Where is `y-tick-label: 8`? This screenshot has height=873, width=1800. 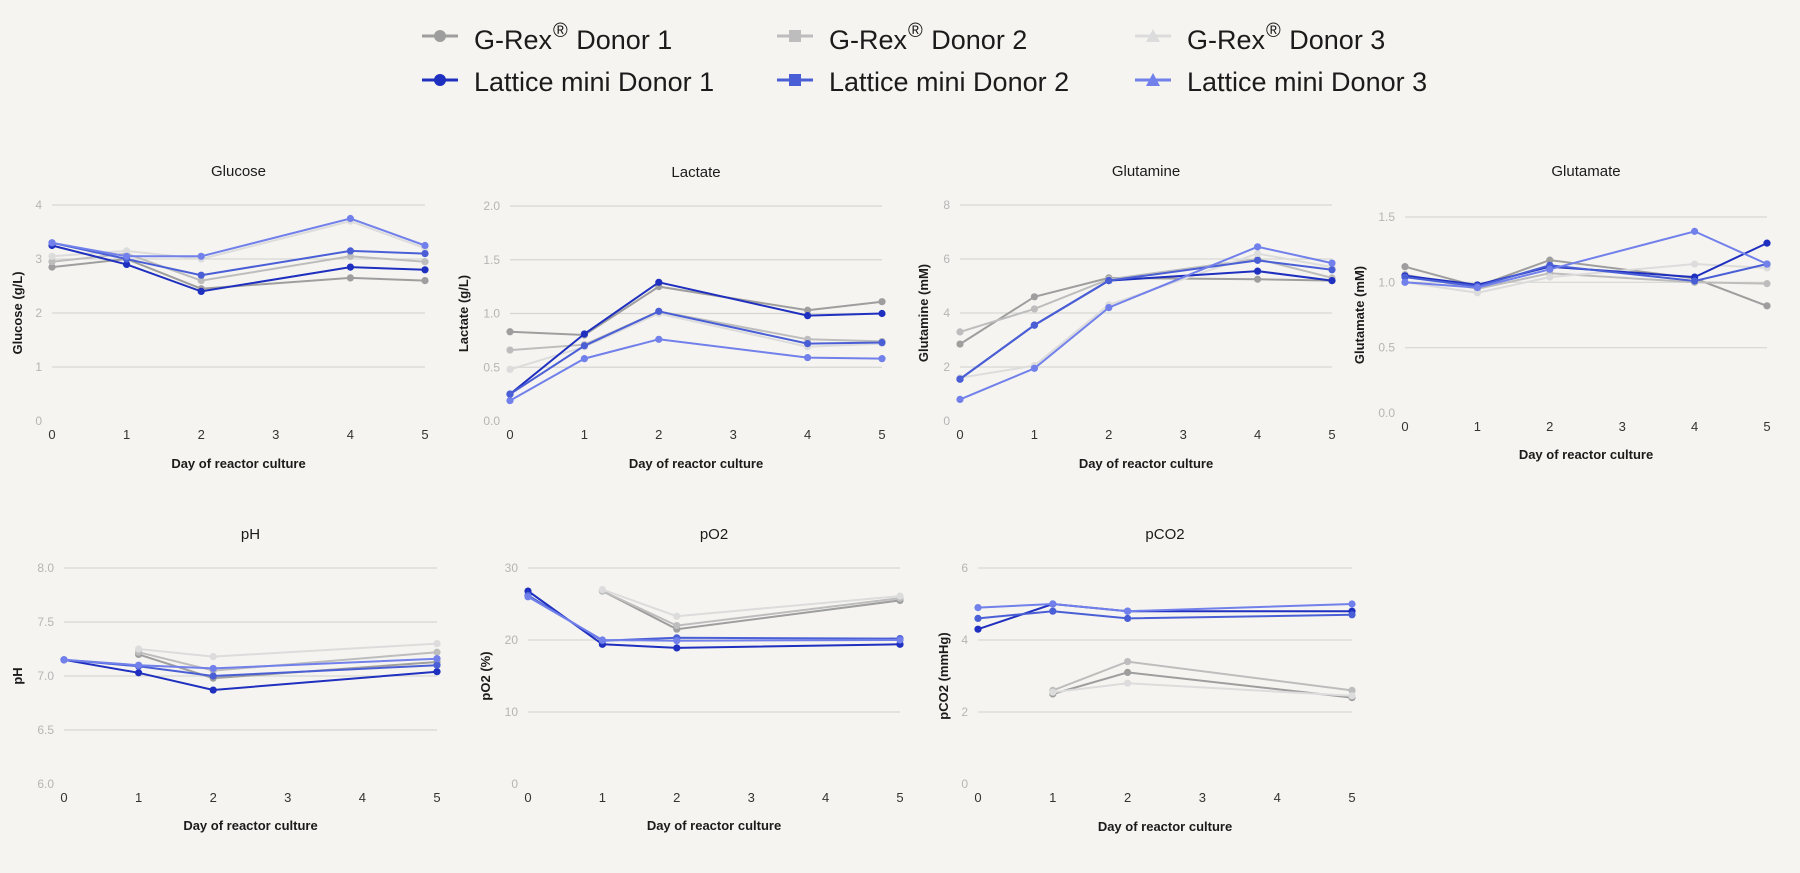
y-tick-label: 8 is located at coordinates (946, 205).